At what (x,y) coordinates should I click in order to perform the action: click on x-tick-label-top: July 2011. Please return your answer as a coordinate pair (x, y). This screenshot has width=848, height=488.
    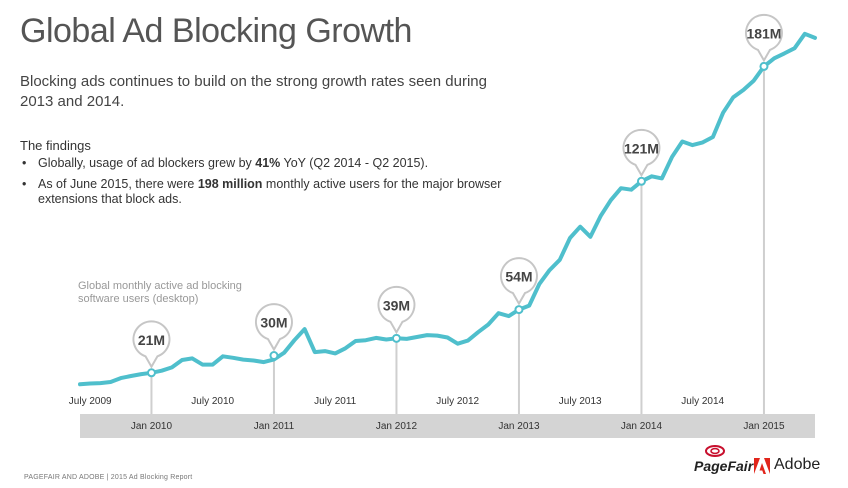
    Looking at the image, I should click on (335, 401).